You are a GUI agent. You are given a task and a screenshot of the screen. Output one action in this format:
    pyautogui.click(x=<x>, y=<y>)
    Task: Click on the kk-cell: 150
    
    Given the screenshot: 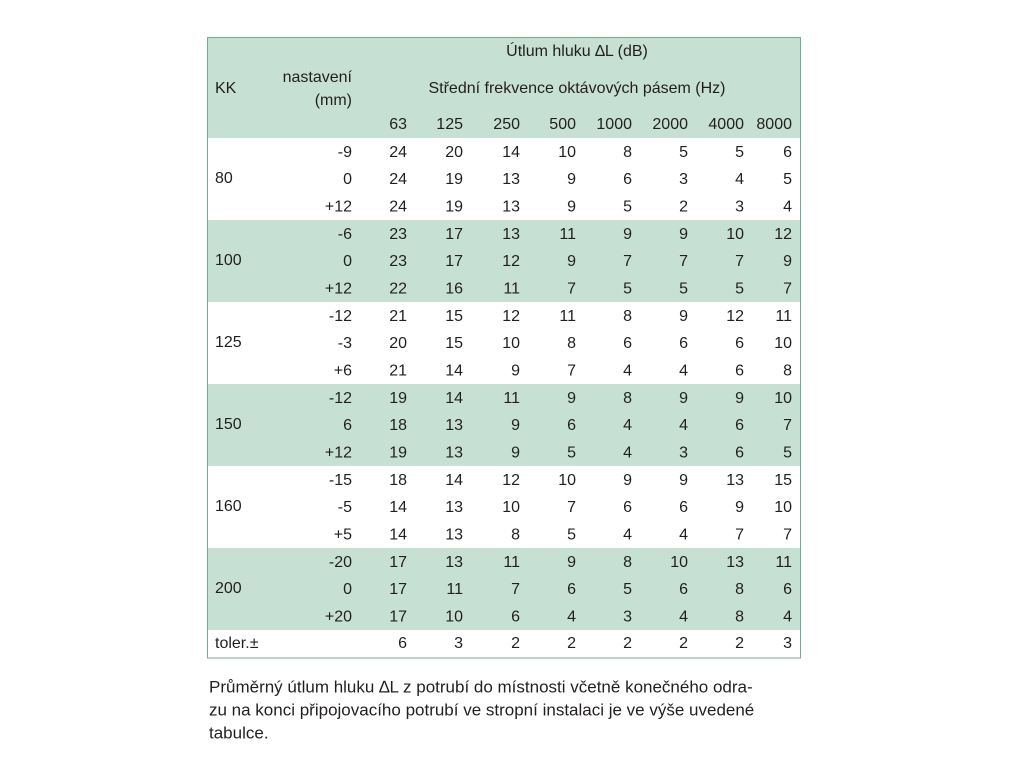 What is the action you would take?
    pyautogui.click(x=228, y=424)
    